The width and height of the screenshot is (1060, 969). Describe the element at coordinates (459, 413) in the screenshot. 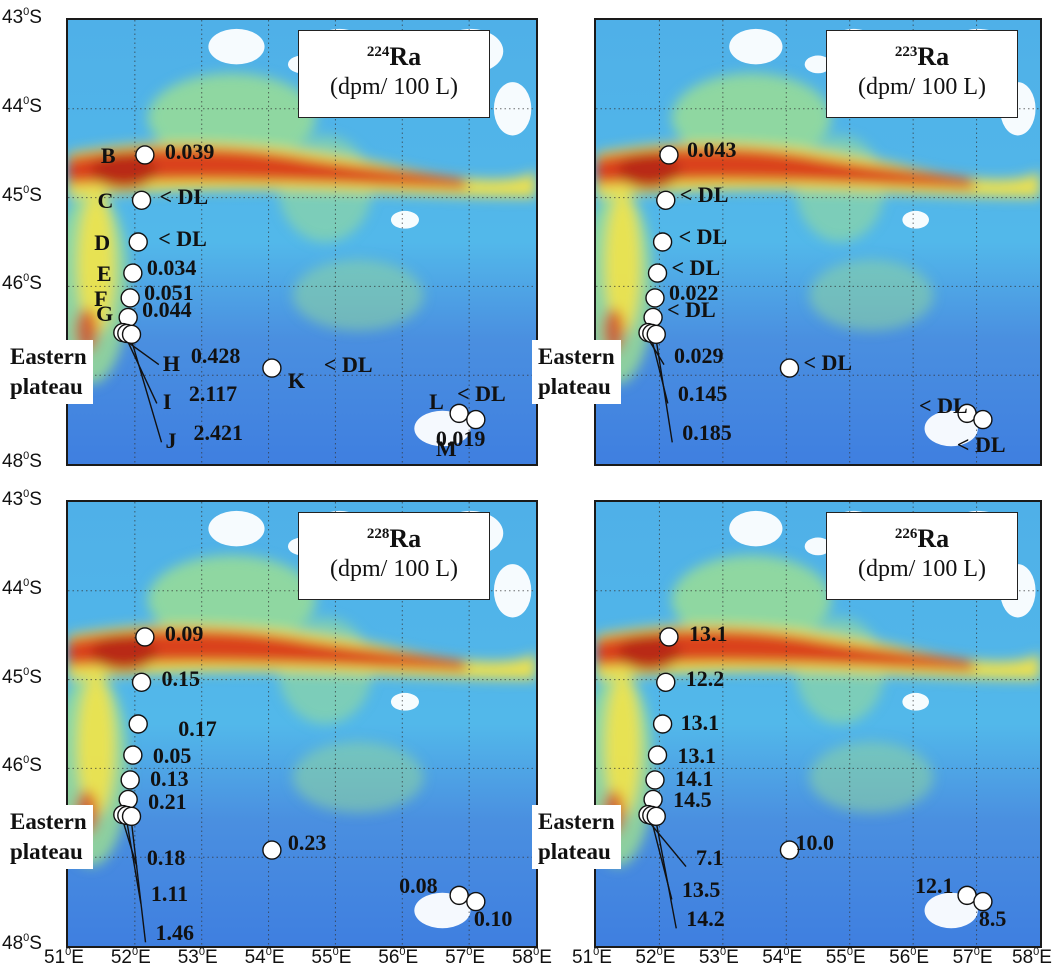

I see `station-marker-l` at that location.